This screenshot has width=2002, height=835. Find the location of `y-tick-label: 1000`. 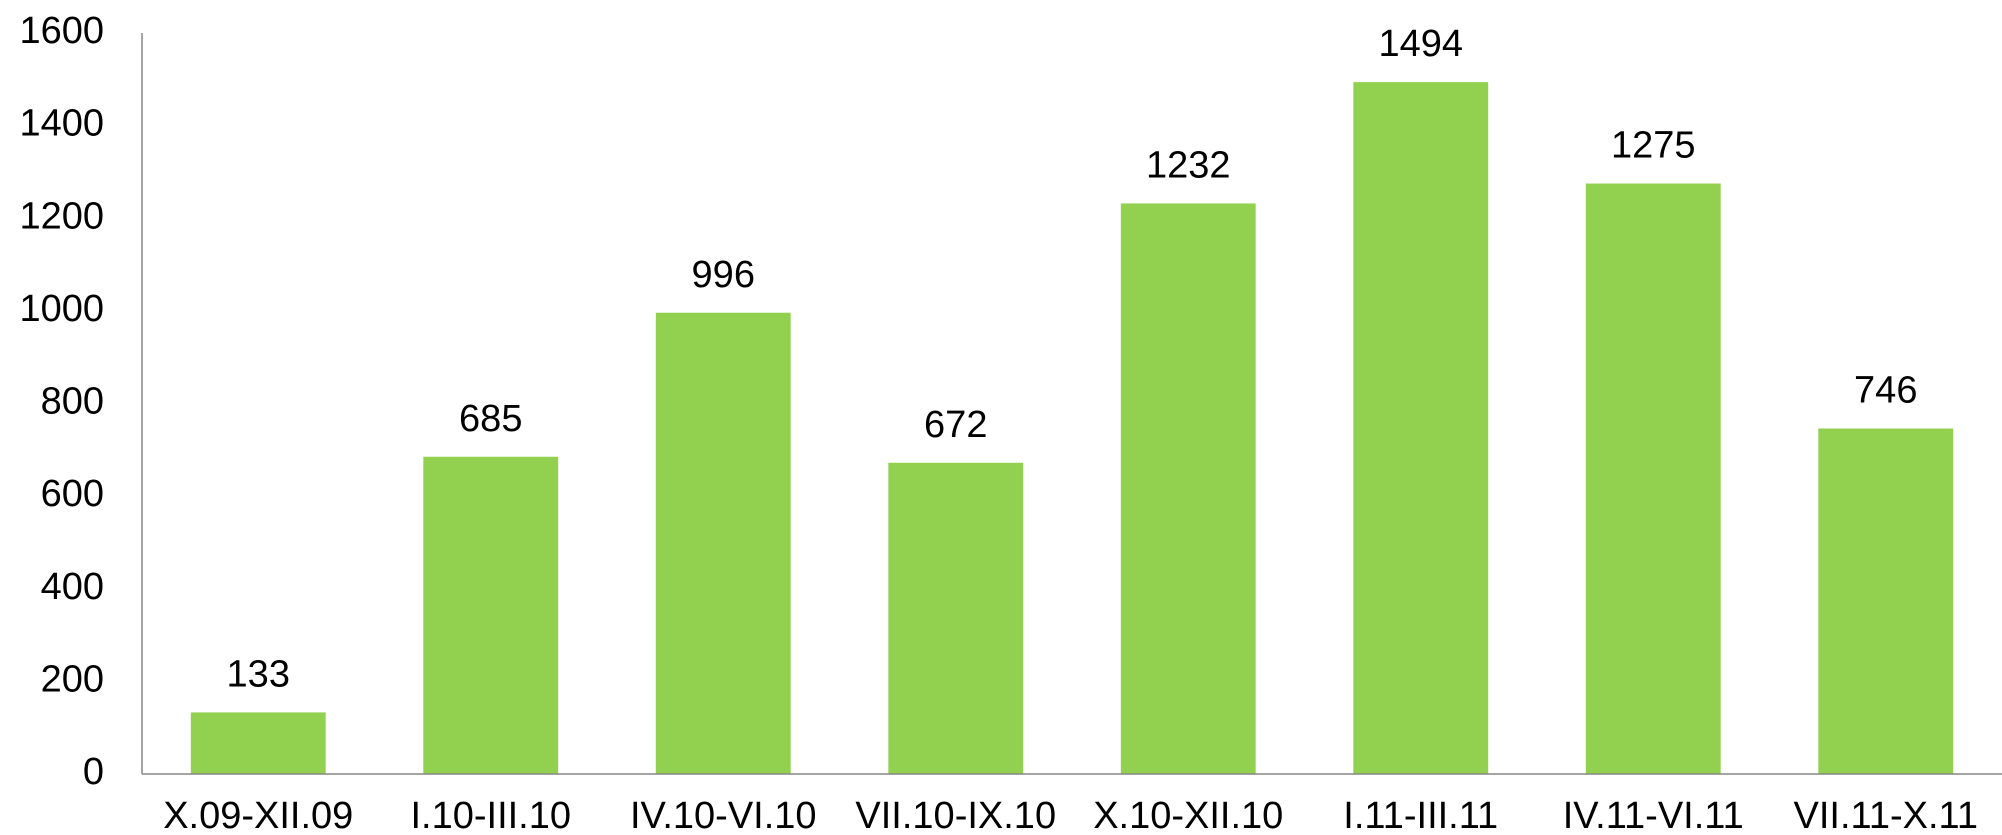

y-tick-label: 1000 is located at coordinates (61, 309).